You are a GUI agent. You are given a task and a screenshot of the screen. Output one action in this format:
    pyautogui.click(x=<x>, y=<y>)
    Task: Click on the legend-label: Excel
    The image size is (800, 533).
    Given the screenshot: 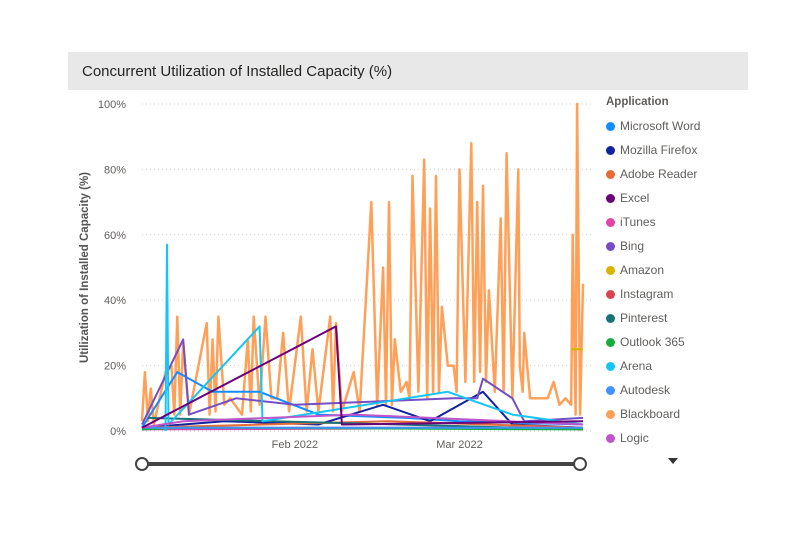 What is the action you would take?
    pyautogui.click(x=635, y=198)
    